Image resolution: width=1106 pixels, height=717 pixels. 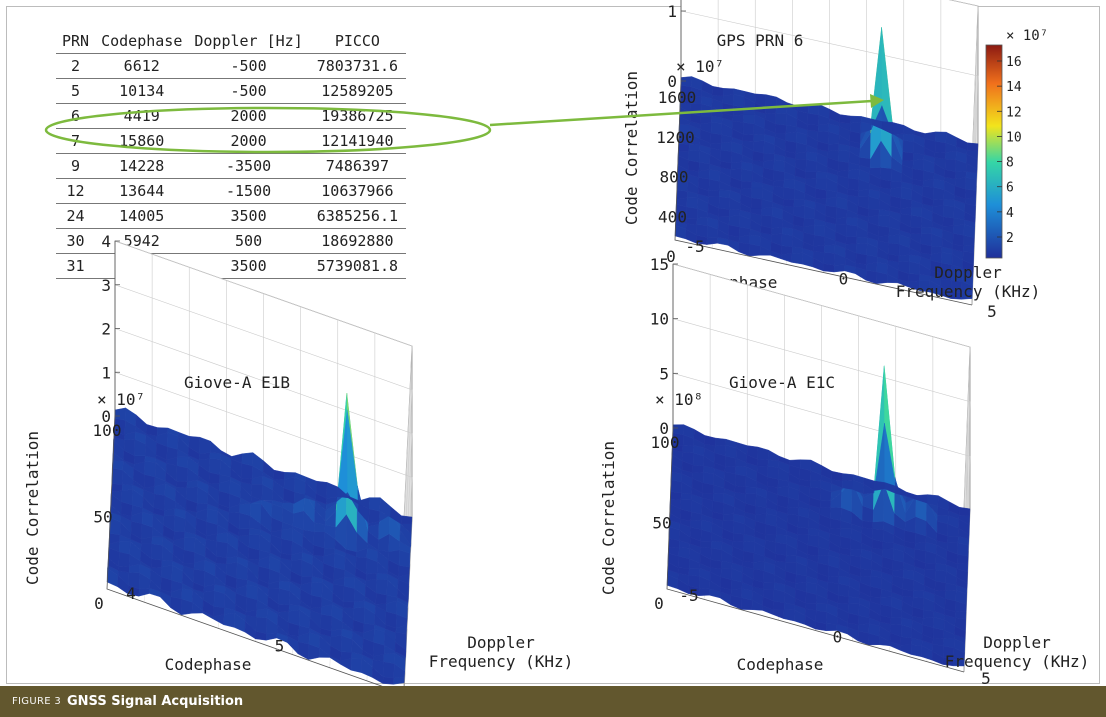 What do you see at coordinates (142, 241) in the screenshot?
I see `table-cell: 5942` at bounding box center [142, 241].